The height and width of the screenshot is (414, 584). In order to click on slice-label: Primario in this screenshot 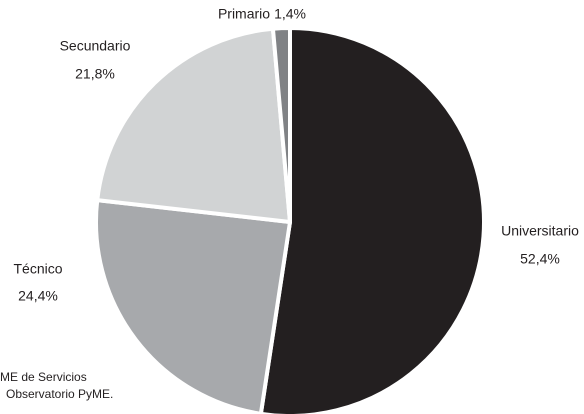, I will do `click(244, 14)`.